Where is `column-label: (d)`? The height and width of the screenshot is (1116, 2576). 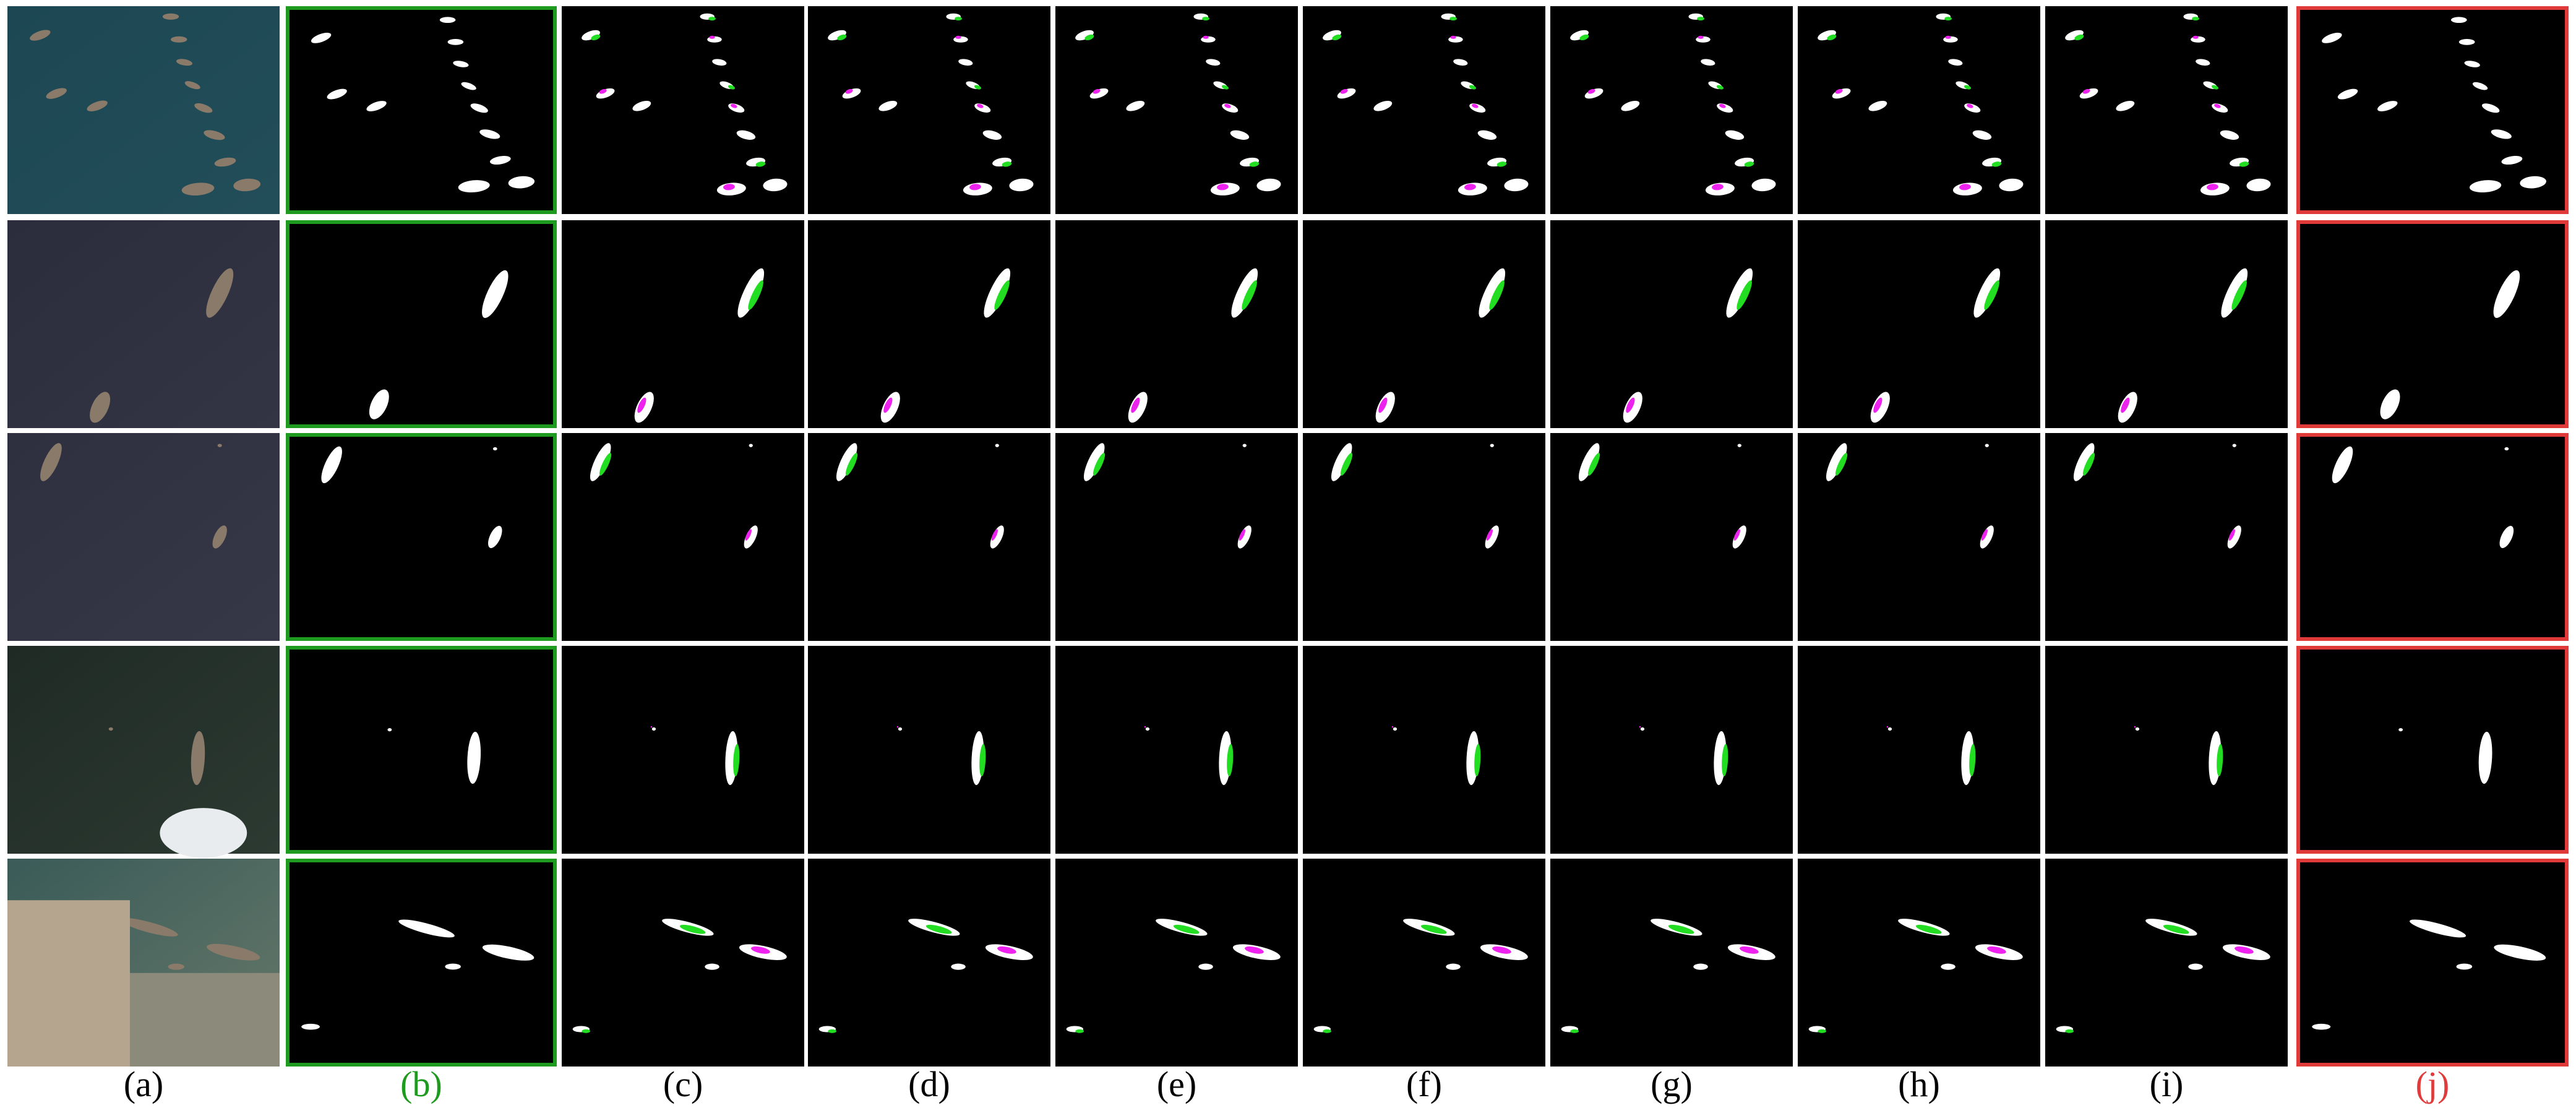 column-label: (d) is located at coordinates (929, 1084).